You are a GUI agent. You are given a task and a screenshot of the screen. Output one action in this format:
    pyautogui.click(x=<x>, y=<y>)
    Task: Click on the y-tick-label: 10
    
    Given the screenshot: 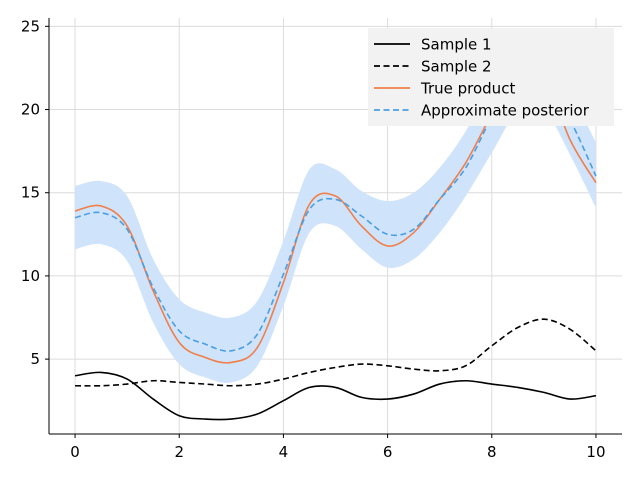 What is the action you would take?
    pyautogui.click(x=30, y=276)
    